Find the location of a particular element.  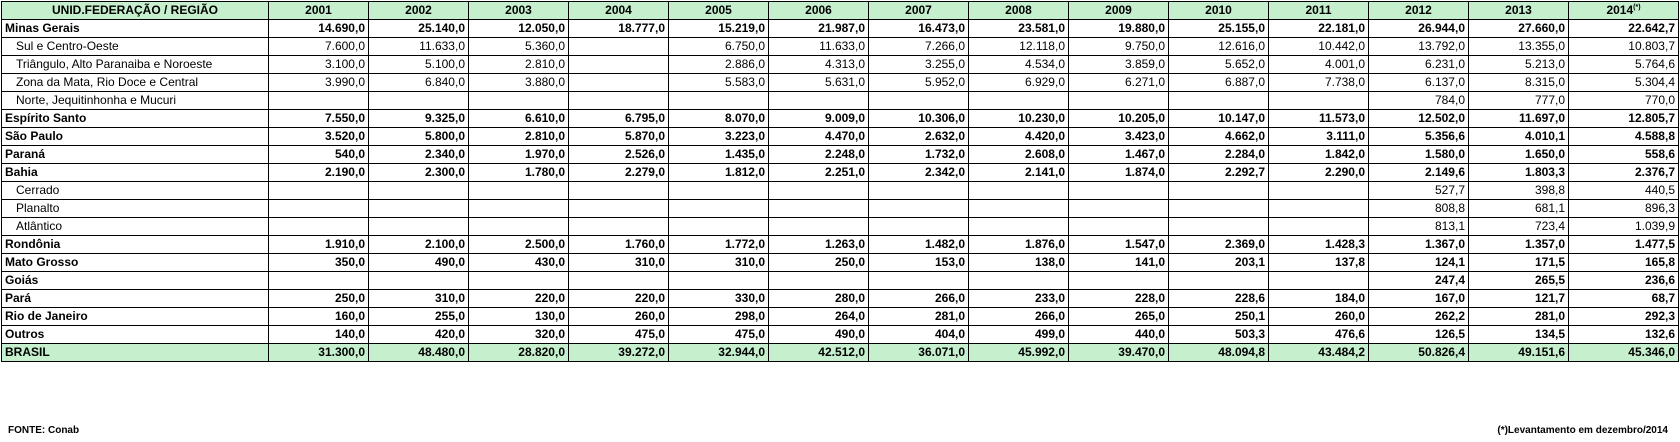

value-cell: 124,1 is located at coordinates (1418, 262).